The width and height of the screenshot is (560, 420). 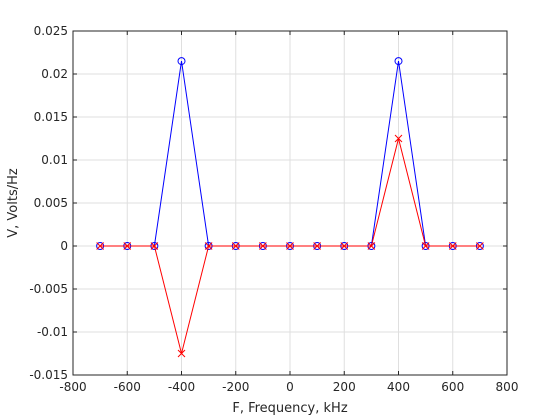 I want to click on y-tick-label: 0, so click(x=64, y=246).